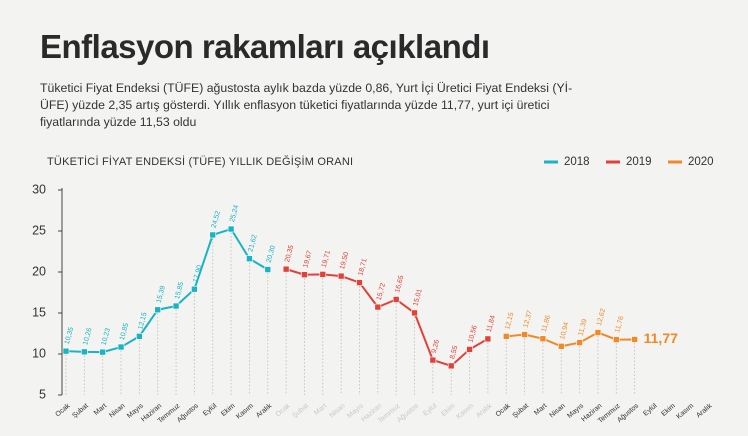 Image resolution: width=748 pixels, height=436 pixels. What do you see at coordinates (491, 324) in the screenshot?
I see `value-label: 11,84` at bounding box center [491, 324].